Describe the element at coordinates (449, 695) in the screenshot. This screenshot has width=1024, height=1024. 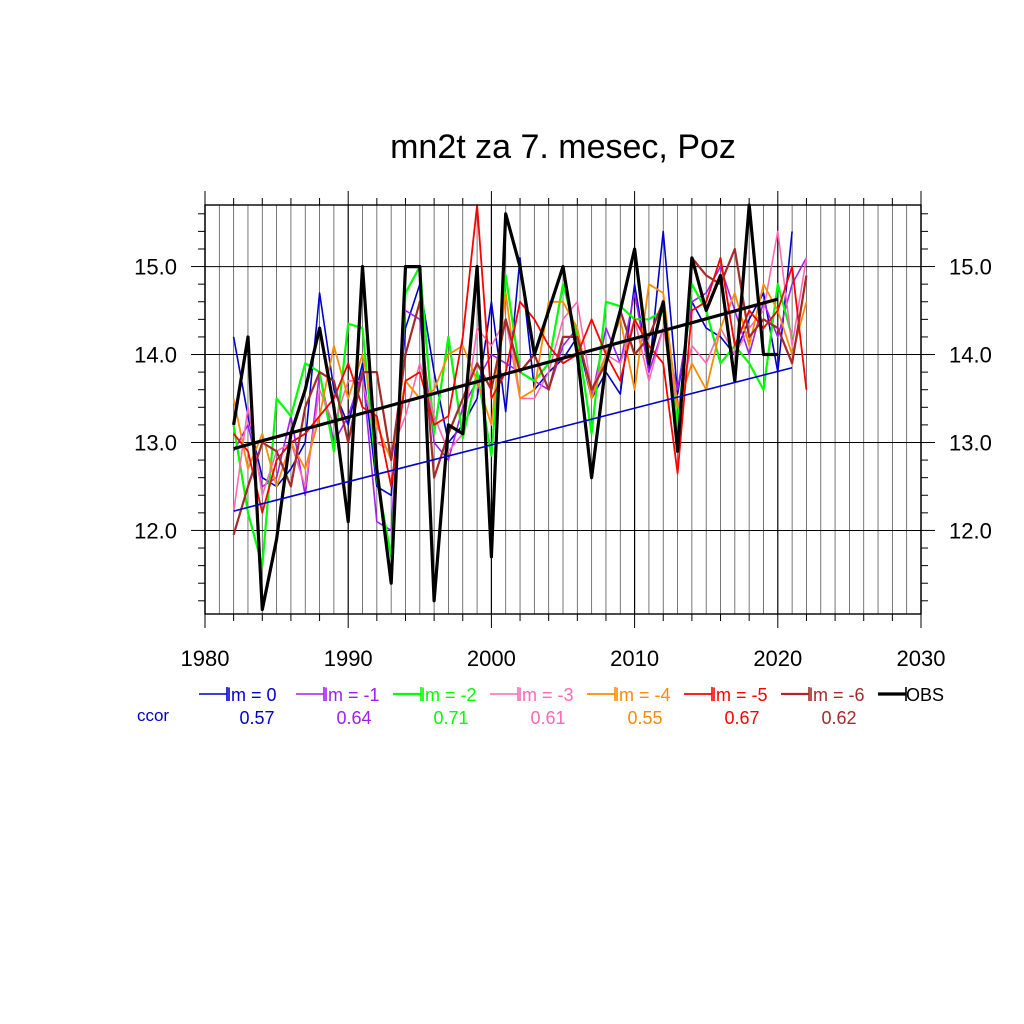
I see `legend-label-2: lm = -2` at that location.